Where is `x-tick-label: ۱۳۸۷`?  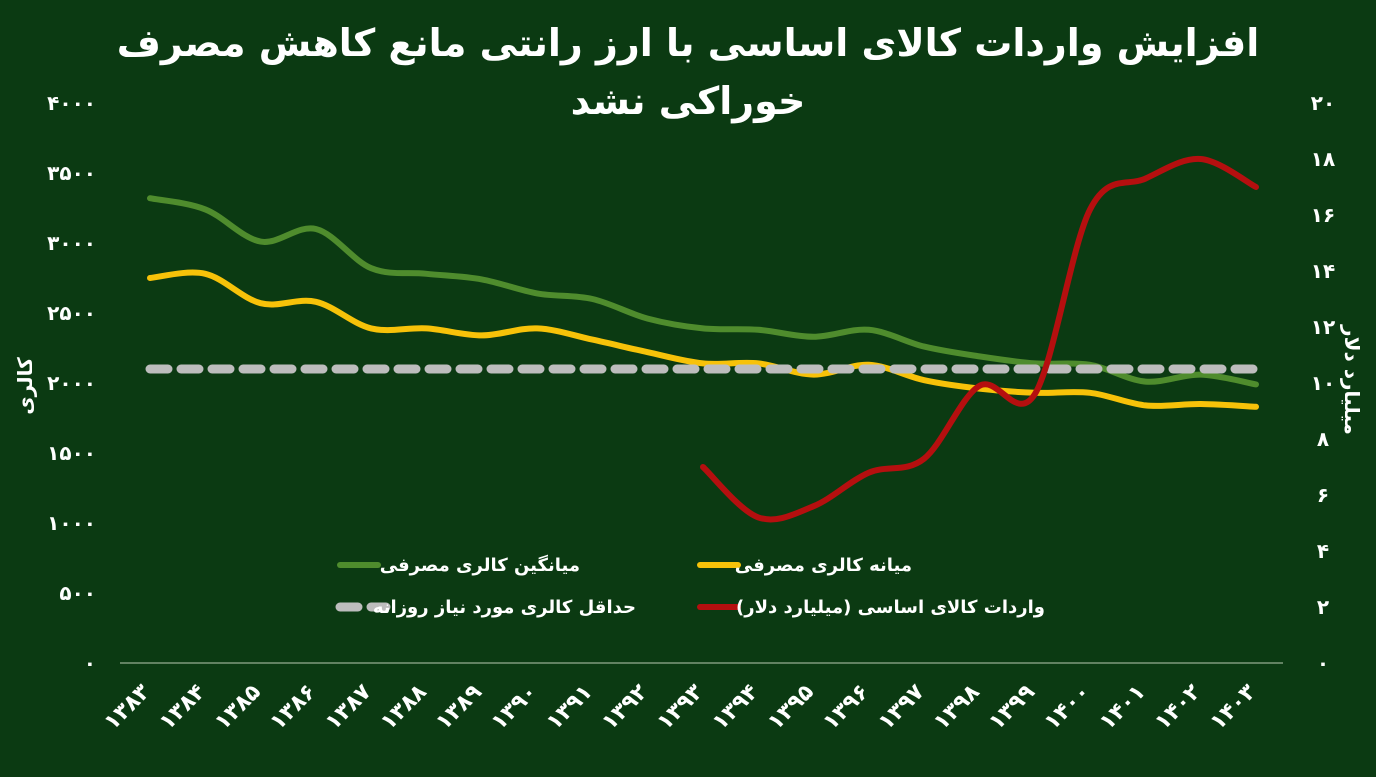
x-tick-label: ۱۳۸۷ is located at coordinates (349, 707).